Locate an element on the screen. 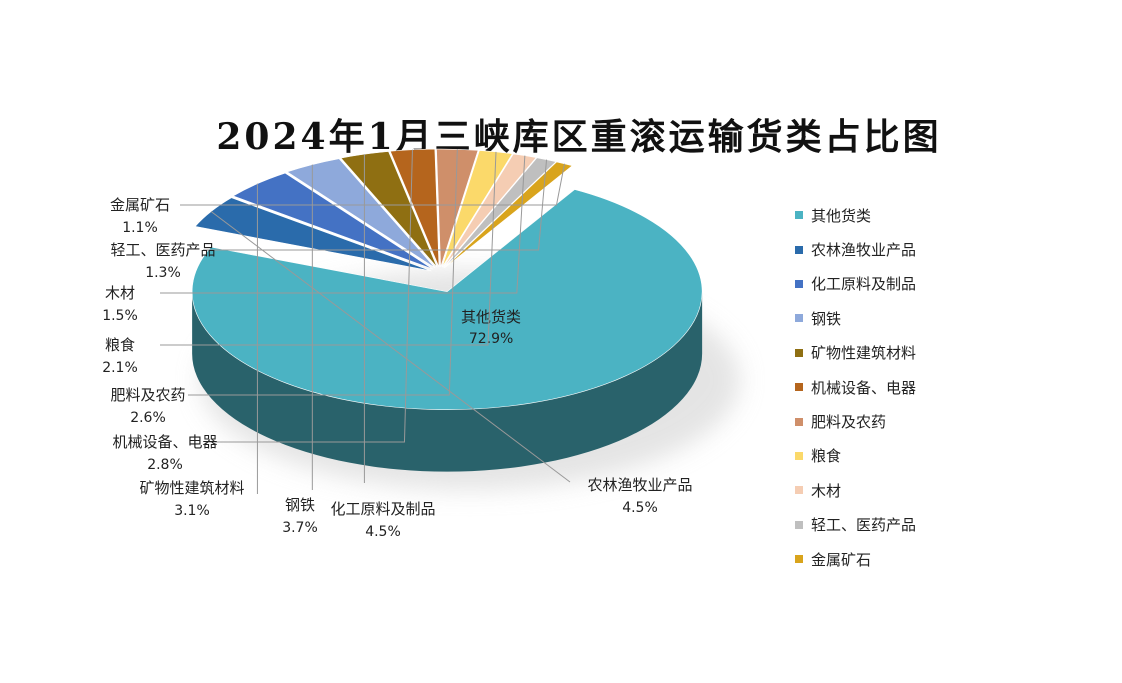 The height and width of the screenshot is (683, 1122). slice-label-name-6: 肥料及农药 is located at coordinates (147, 395).